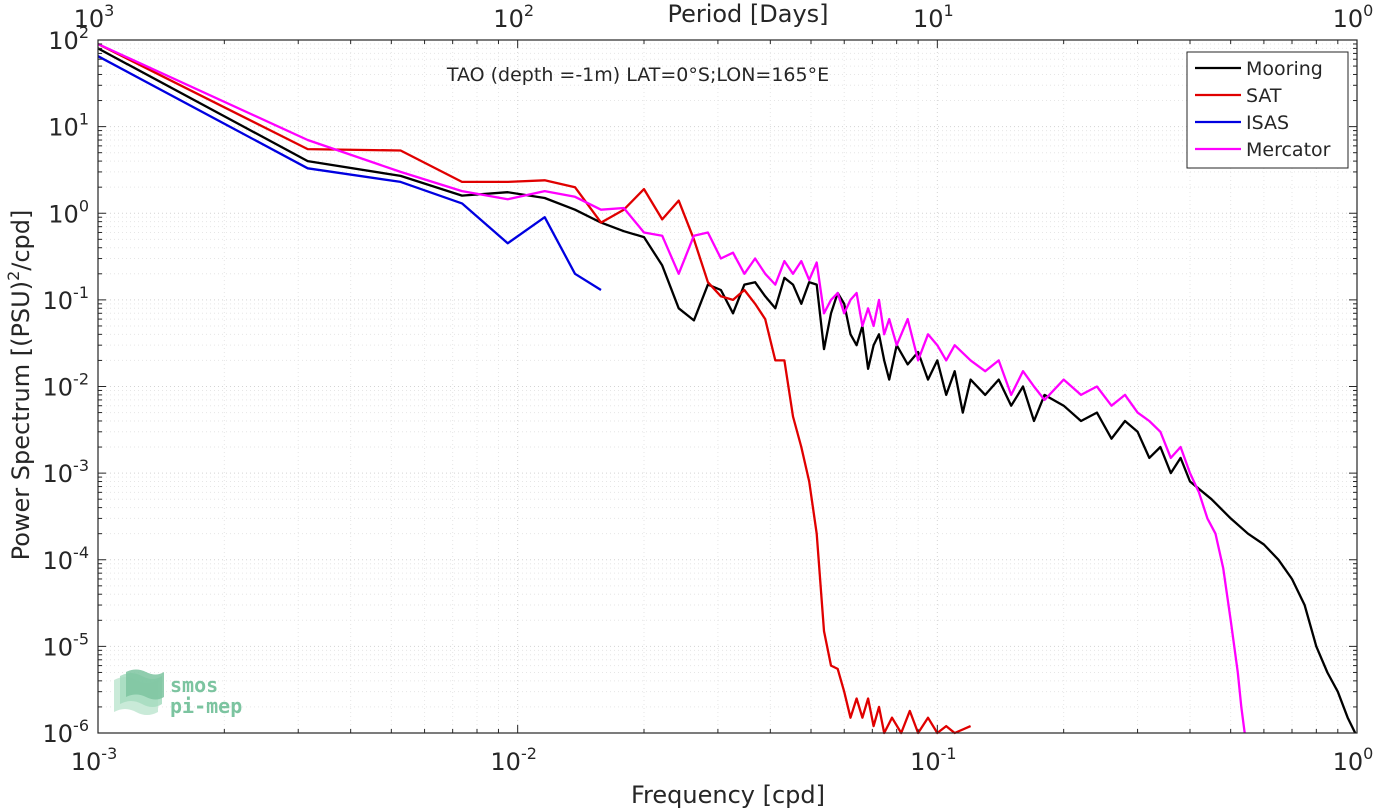 Image resolution: width=1383 pixels, height=809 pixels. What do you see at coordinates (1368, 753) in the screenshot?
I see `x-tick-label-exponent: 0` at bounding box center [1368, 753].